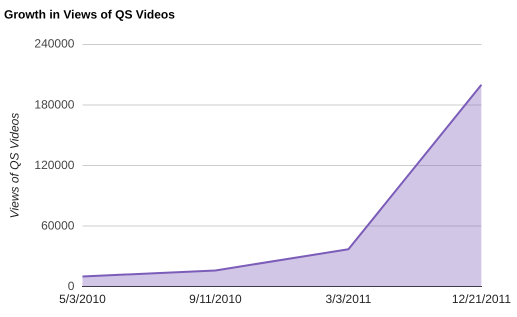  I want to click on y-tick-label: 120000, so click(54, 165).